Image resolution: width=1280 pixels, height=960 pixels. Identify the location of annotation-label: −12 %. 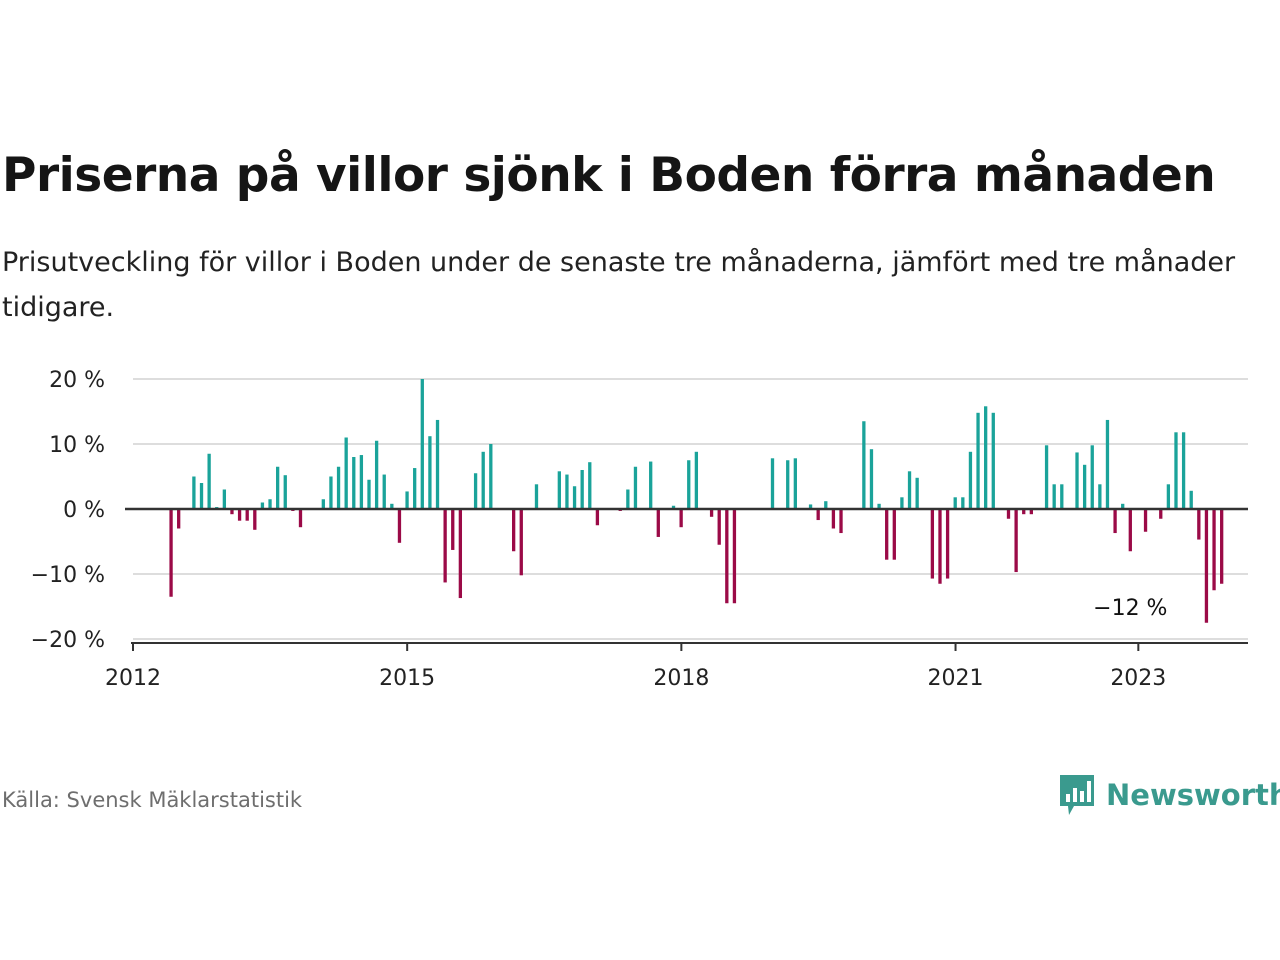
(1130, 608).